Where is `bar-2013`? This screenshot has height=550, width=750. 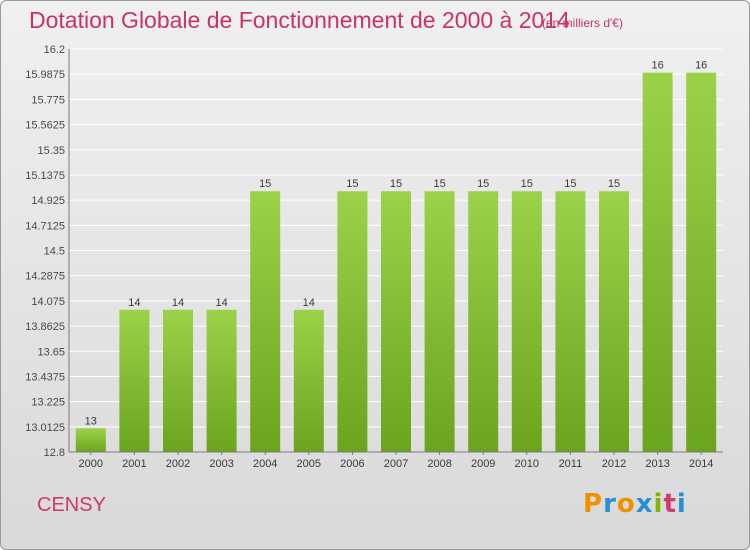
bar-2013 is located at coordinates (657, 262).